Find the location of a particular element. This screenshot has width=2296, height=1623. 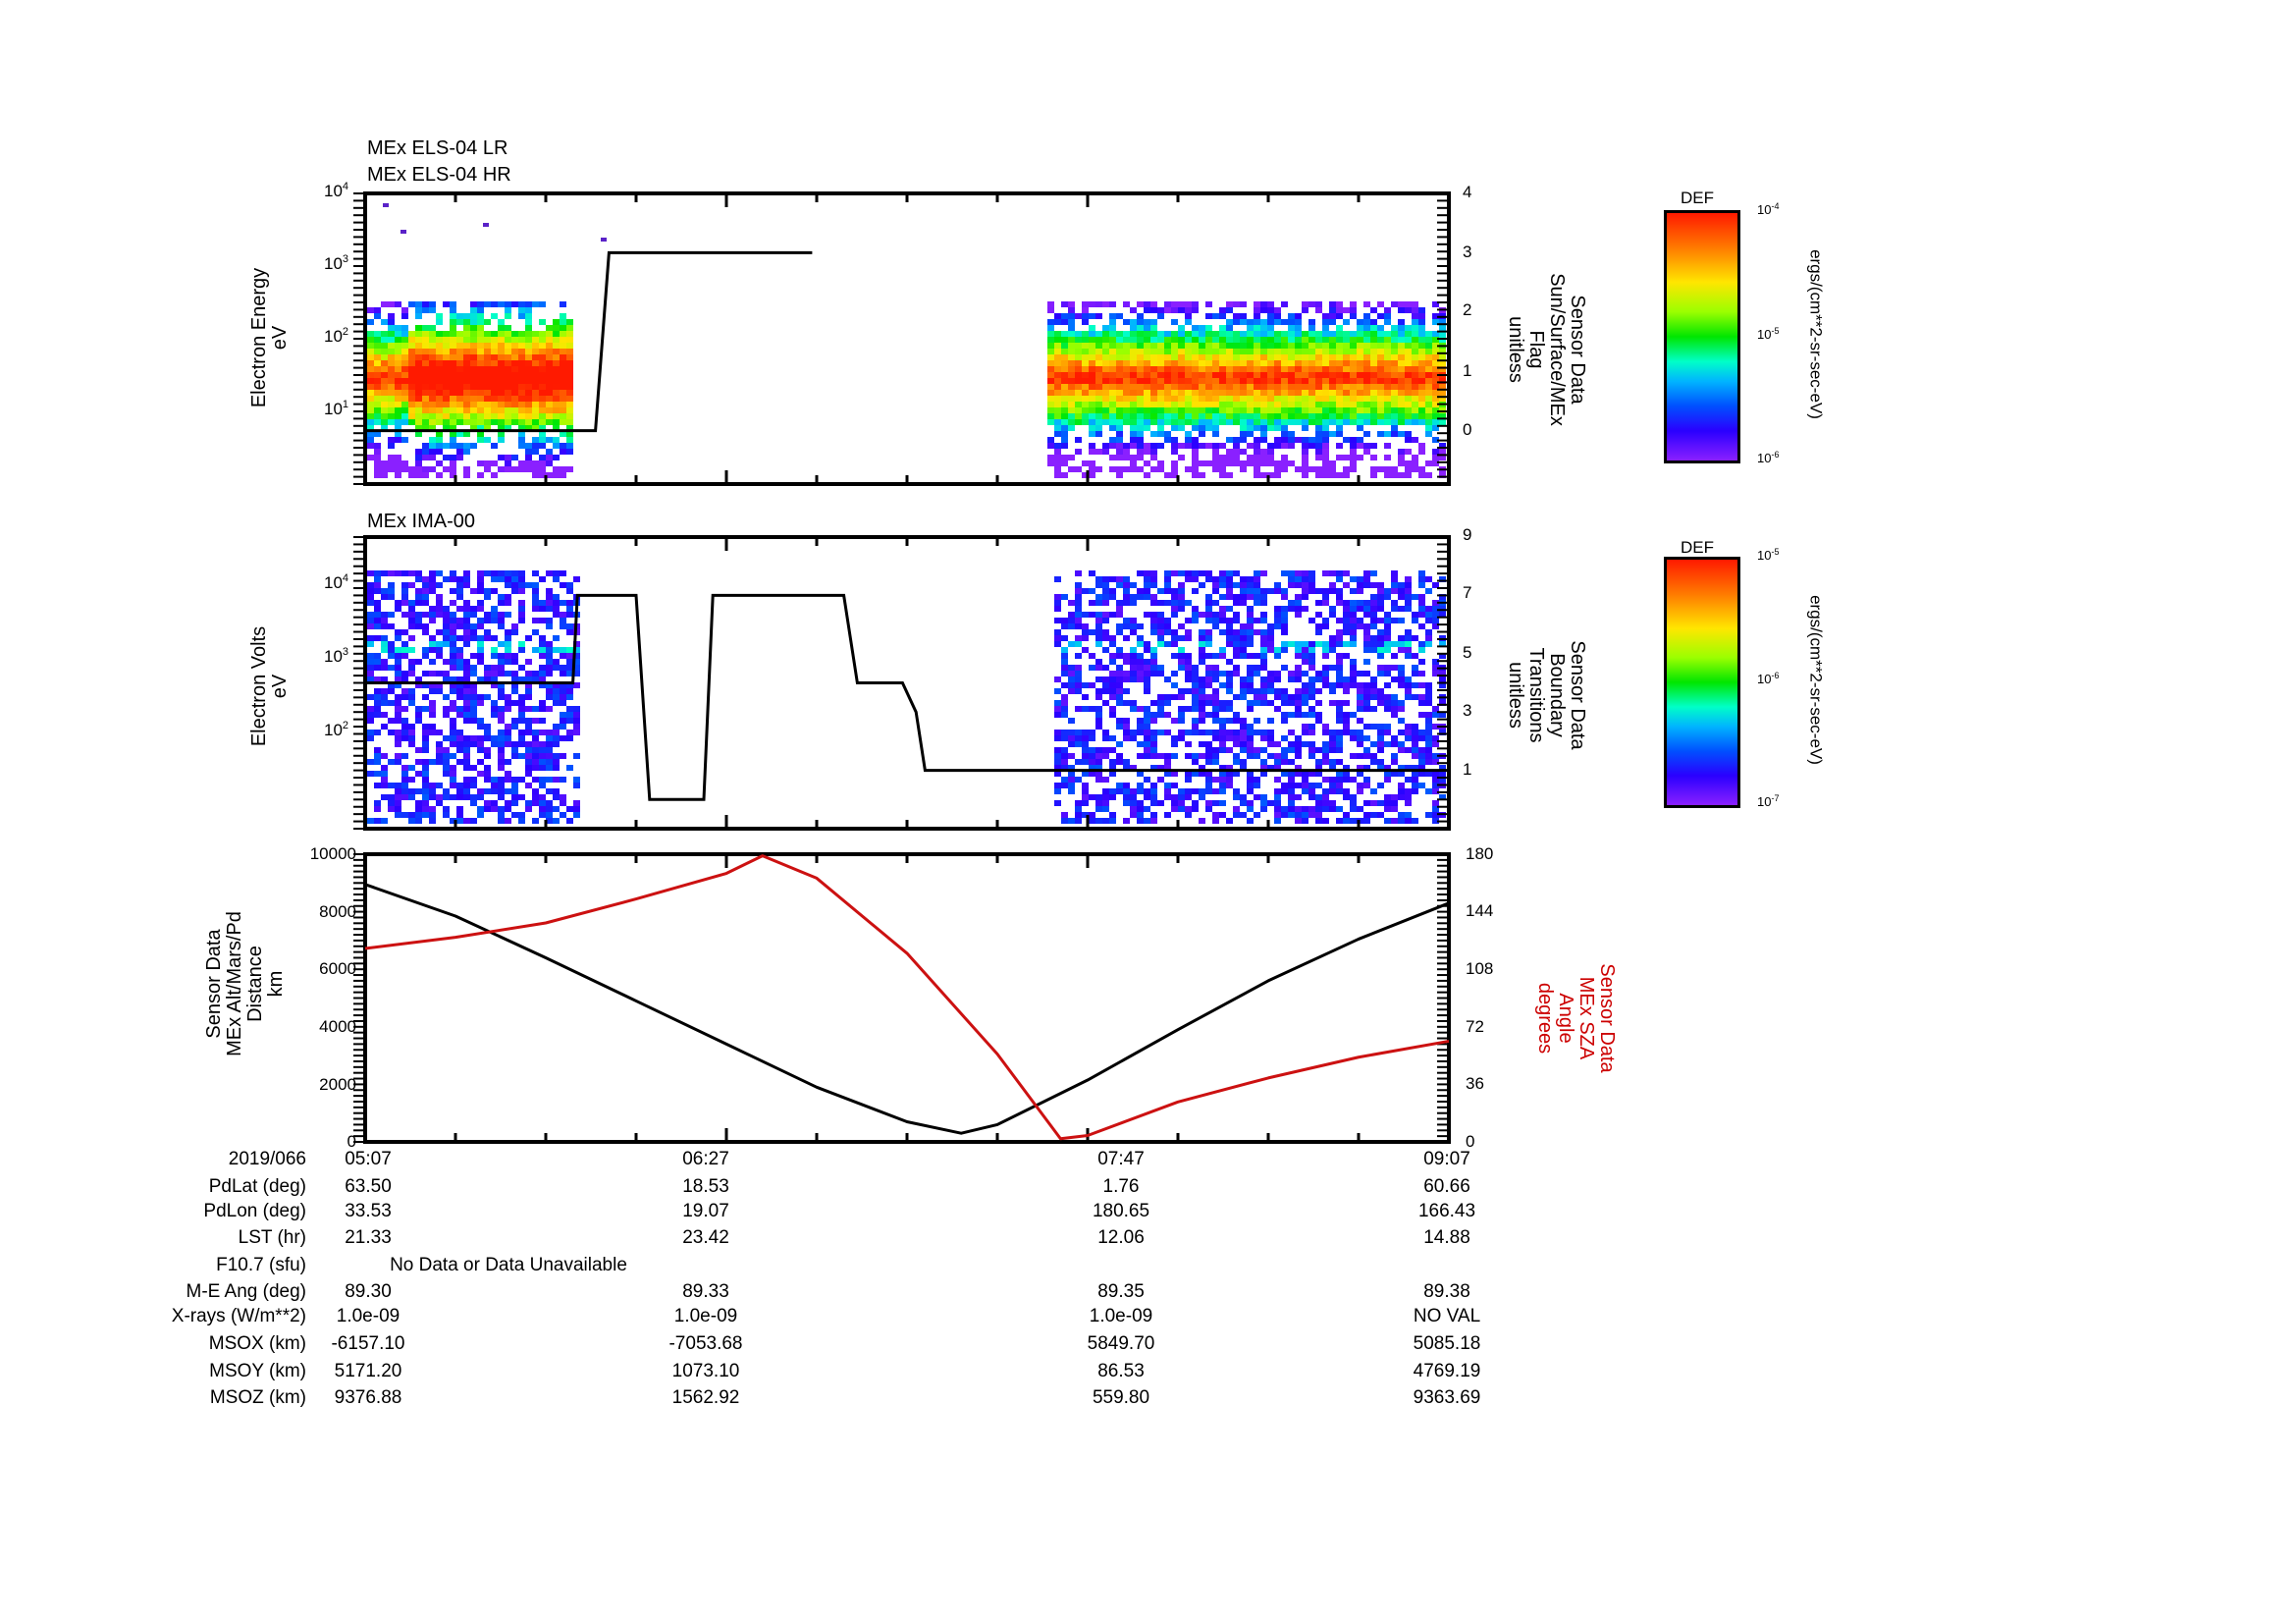

ephem-label-msox: MSOX (km) is located at coordinates (257, 1344).